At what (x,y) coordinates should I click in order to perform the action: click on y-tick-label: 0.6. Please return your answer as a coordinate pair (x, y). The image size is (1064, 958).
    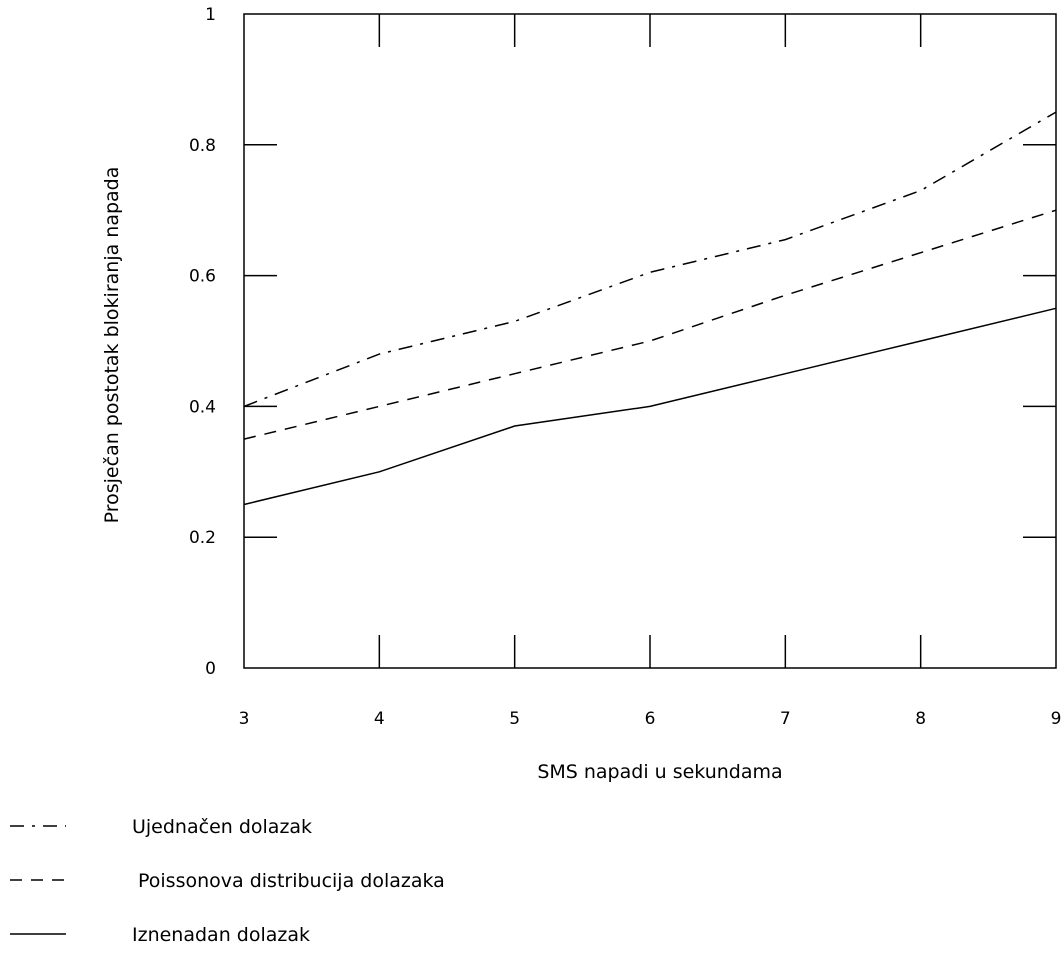
    Looking at the image, I should click on (202, 277).